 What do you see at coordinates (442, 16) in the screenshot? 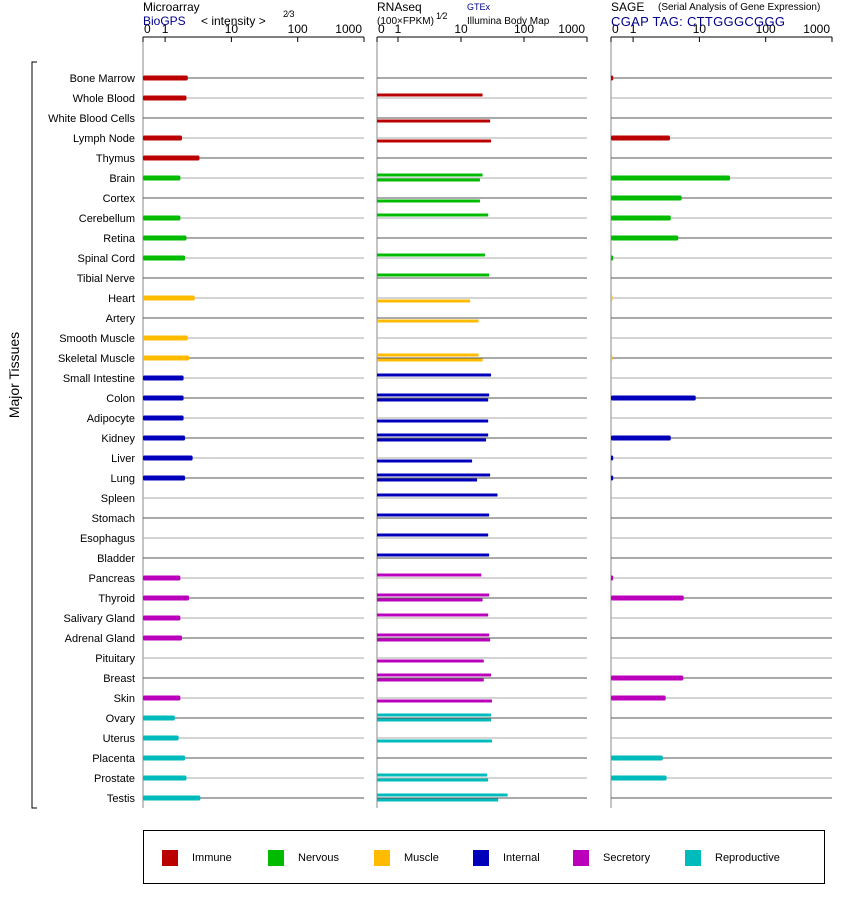
I see `rnaseq-exponent: 1⁄2` at bounding box center [442, 16].